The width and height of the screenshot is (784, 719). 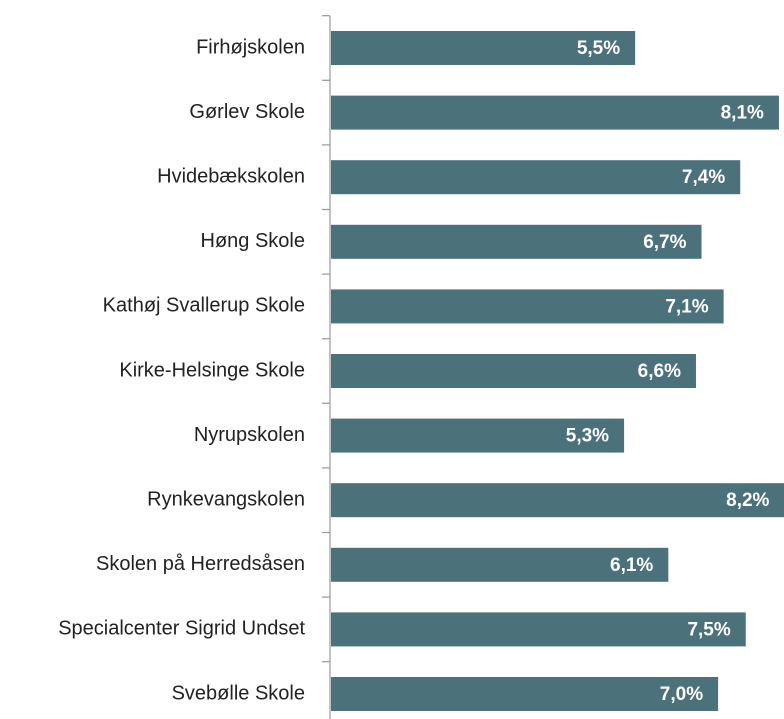 I want to click on category-label: Skolen på Herredsåsen, so click(x=200, y=564).